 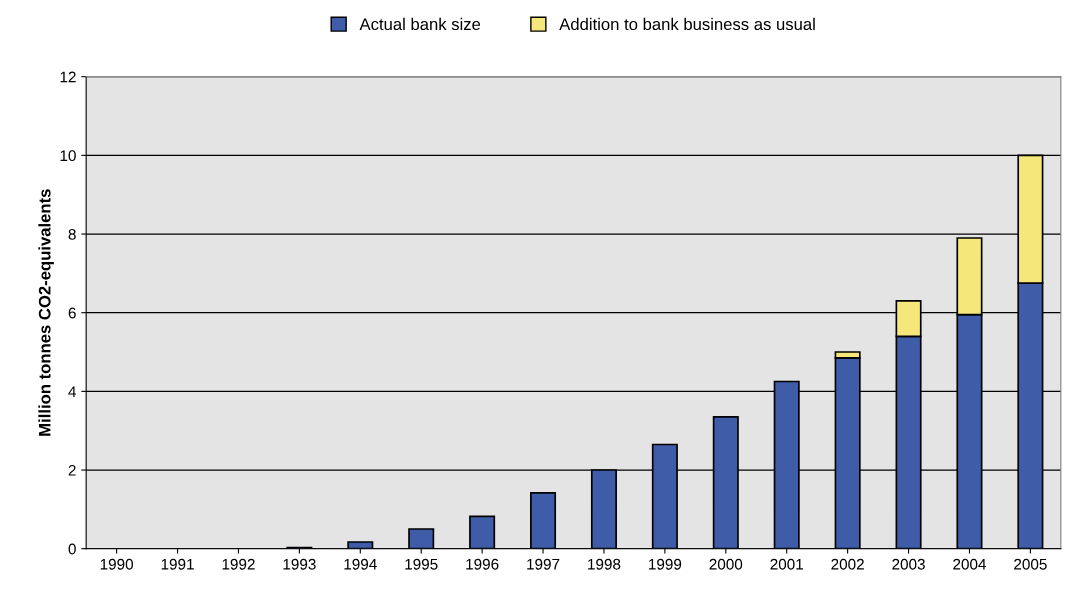 What do you see at coordinates (46, 312) in the screenshot?
I see `y-axis-title: Million tonnes CO2-equivalents` at bounding box center [46, 312].